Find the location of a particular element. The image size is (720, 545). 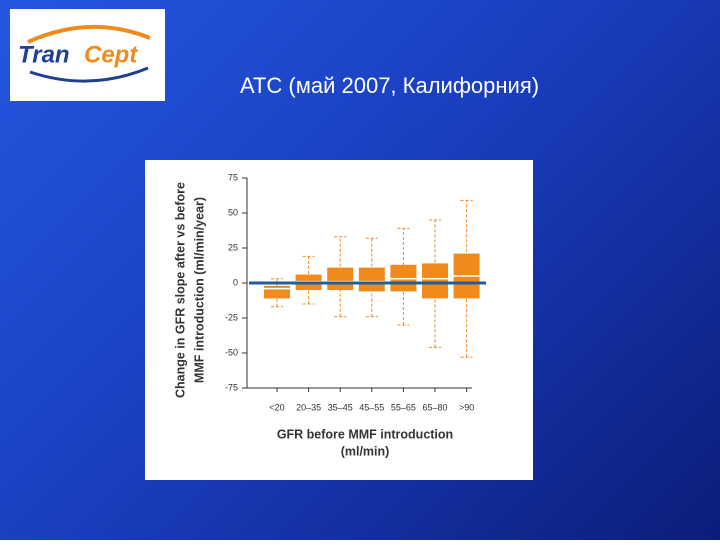

y-tick-label: 25 is located at coordinates (233, 247).